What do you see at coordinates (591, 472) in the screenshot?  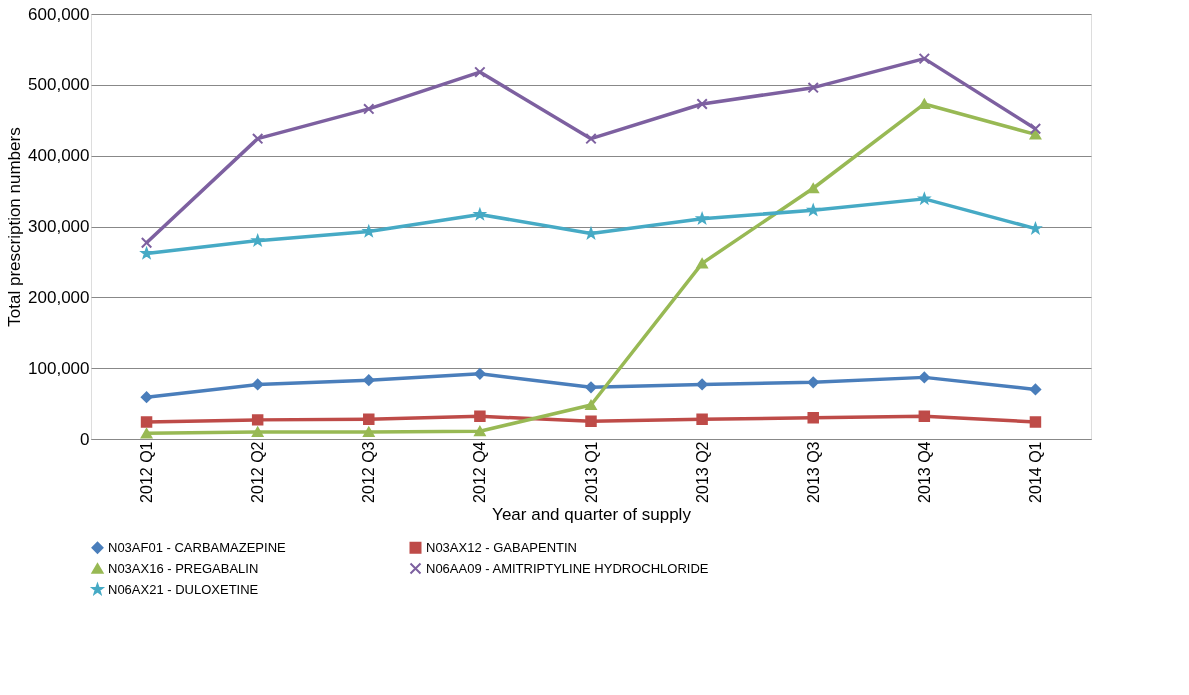 I see `x-tick-label: 2013 Q1` at bounding box center [591, 472].